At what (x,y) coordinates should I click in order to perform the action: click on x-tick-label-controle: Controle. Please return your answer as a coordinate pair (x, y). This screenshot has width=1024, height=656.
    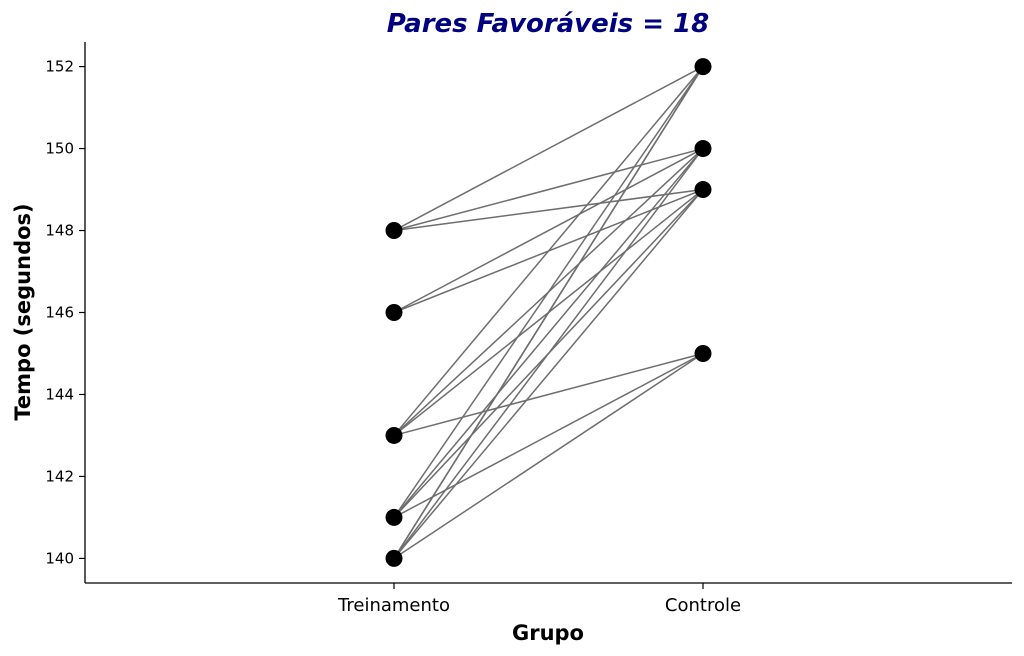
    Looking at the image, I should click on (703, 605).